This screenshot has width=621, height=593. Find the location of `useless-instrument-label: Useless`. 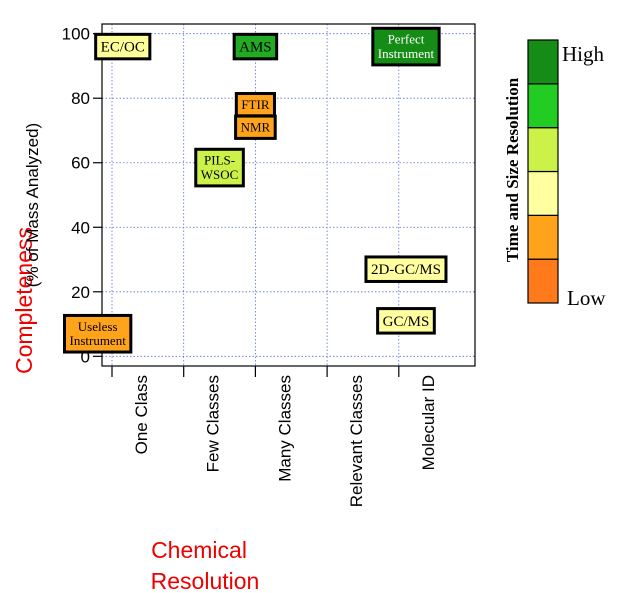

useless-instrument-label: Useless is located at coordinates (98, 326).